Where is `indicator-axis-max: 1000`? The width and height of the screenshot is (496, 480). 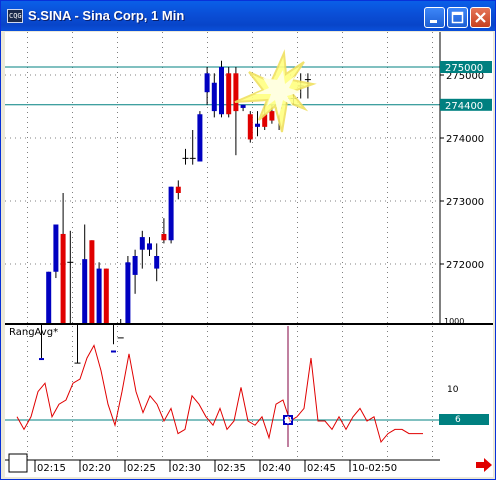 indicator-axis-max: 1000 is located at coordinates (454, 321).